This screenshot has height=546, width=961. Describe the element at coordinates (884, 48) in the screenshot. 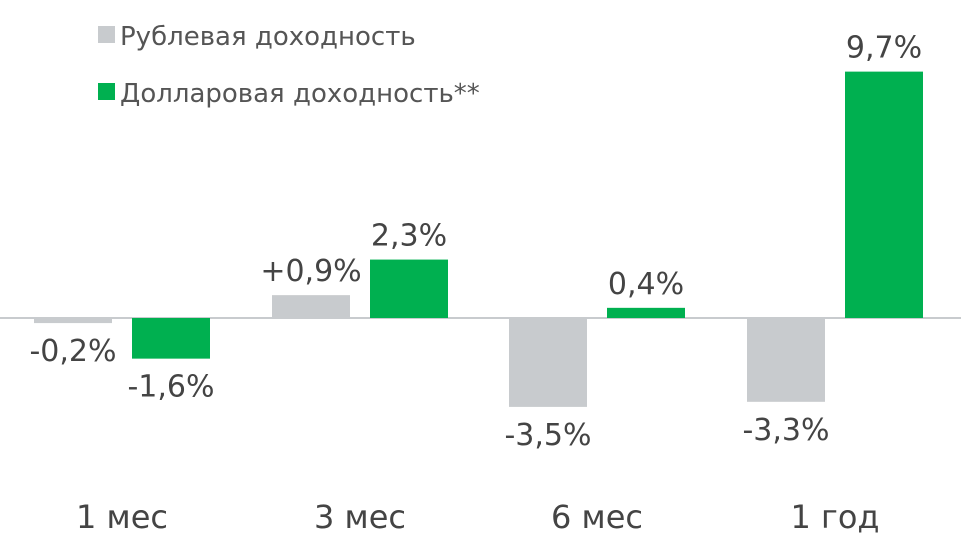

I see `data-label-usd-4: 9,7%` at that location.